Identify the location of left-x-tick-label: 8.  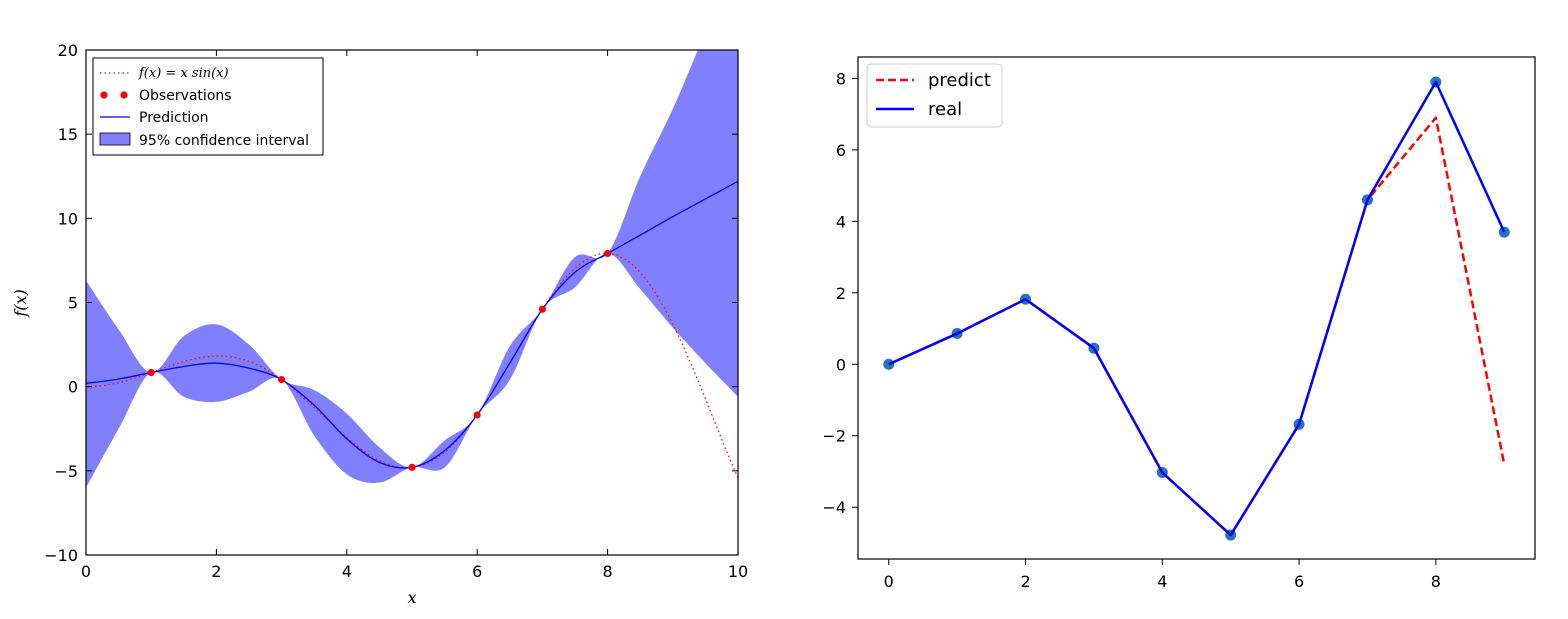
(608, 571).